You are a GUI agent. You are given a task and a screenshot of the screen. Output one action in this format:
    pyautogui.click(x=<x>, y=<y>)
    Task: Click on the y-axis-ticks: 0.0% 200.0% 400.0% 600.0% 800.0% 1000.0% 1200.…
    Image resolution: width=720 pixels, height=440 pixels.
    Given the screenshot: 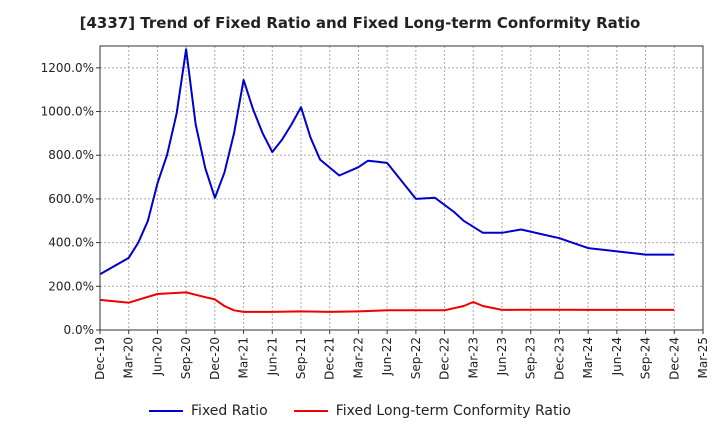 What is the action you would take?
    pyautogui.click(x=70, y=199)
    